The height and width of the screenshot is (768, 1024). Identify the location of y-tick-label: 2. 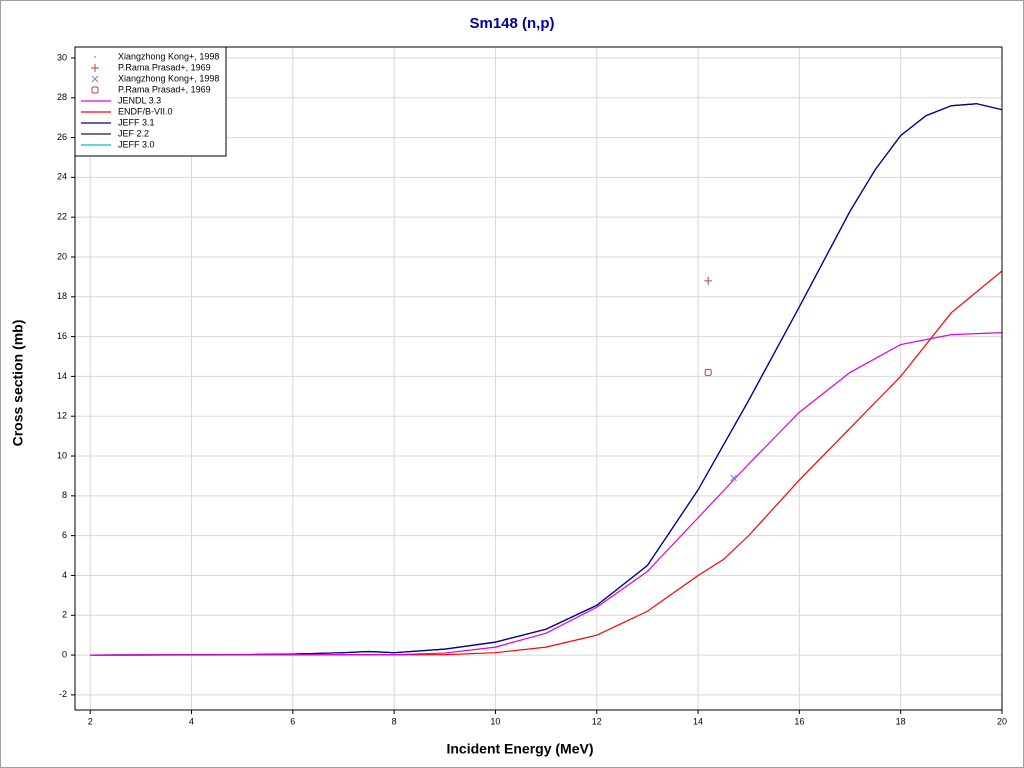
(64, 615).